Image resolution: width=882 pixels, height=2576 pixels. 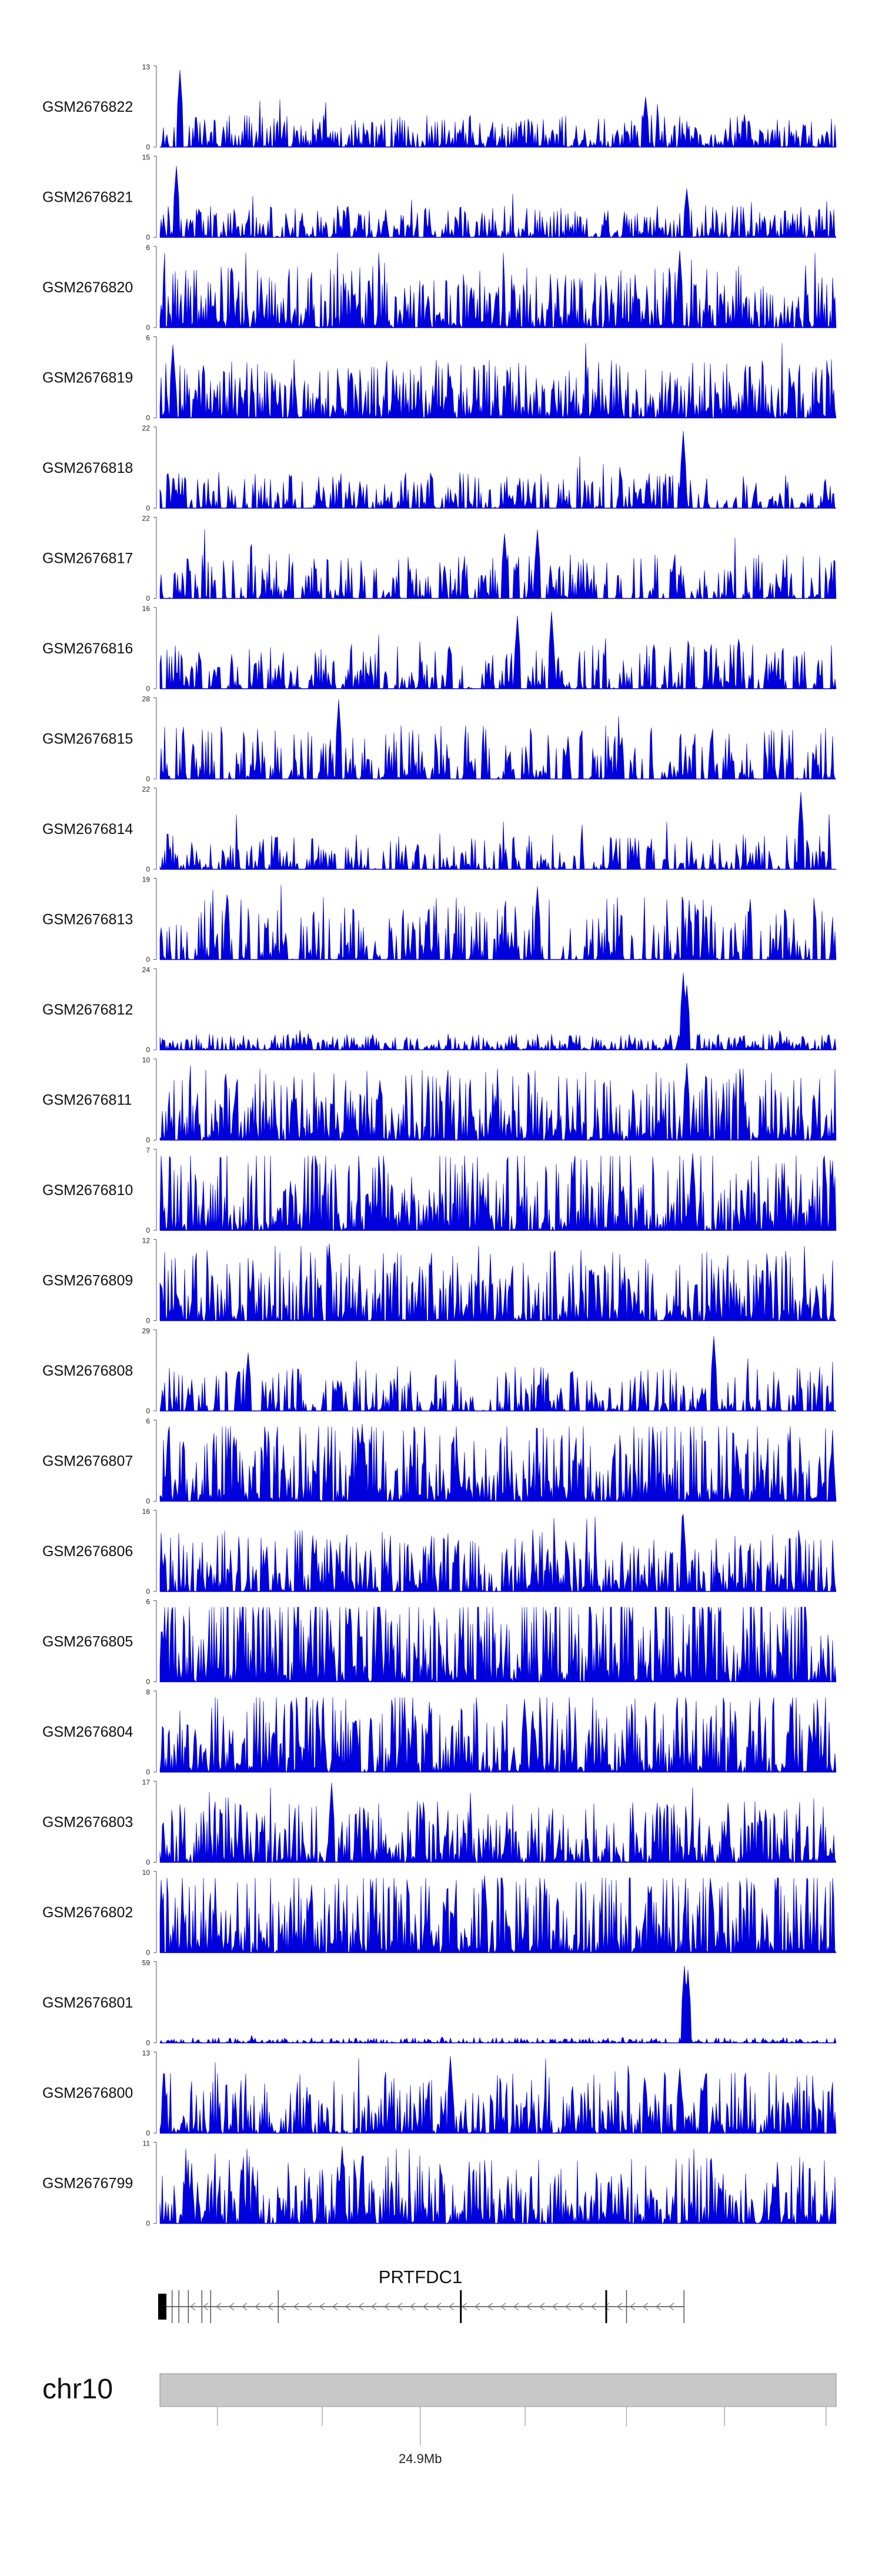 What do you see at coordinates (439, 1551) in the screenshot?
I see `track-GSM2676806: GSM2676806 16 0` at bounding box center [439, 1551].